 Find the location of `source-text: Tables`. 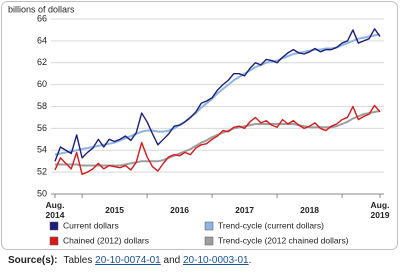

source-text: Tables is located at coordinates (78, 260).